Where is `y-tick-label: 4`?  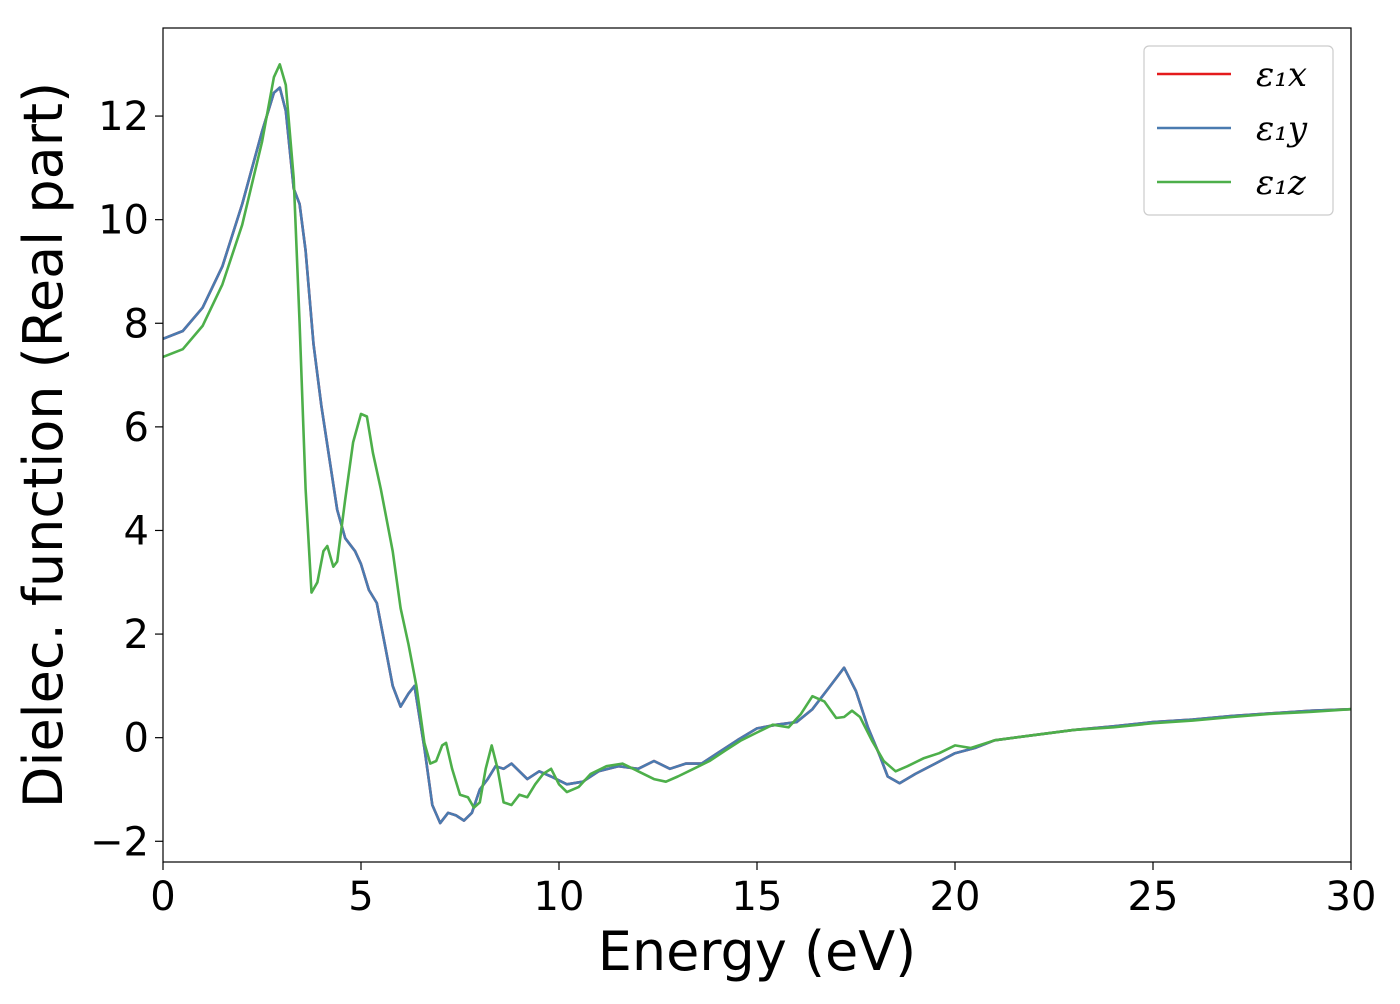
y-tick-label: 4 is located at coordinates (136, 531).